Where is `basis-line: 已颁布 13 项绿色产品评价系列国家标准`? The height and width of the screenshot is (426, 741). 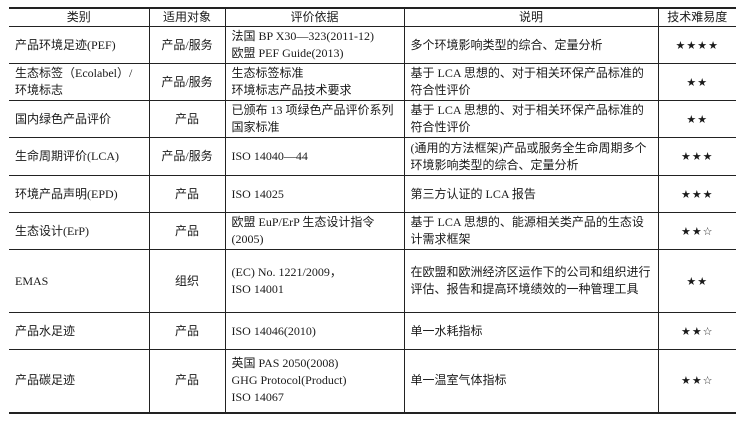 basis-line: 已颁布 13 项绿色产品评价系列国家标准 is located at coordinates (312, 118).